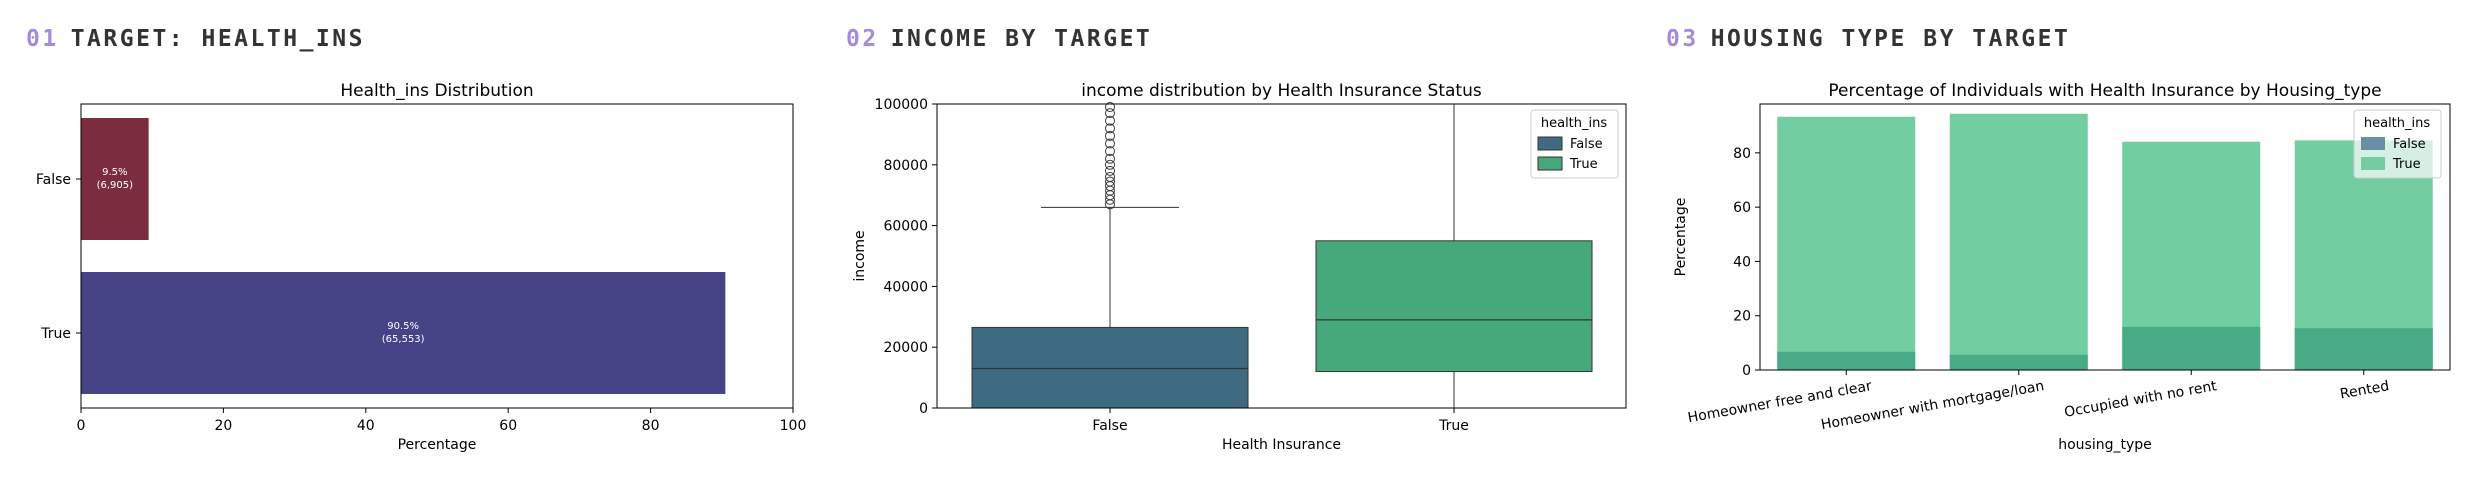 The width and height of the screenshot is (2482, 488). What do you see at coordinates (55, 334) in the screenshot?
I see `y-tick-label: True` at bounding box center [55, 334].